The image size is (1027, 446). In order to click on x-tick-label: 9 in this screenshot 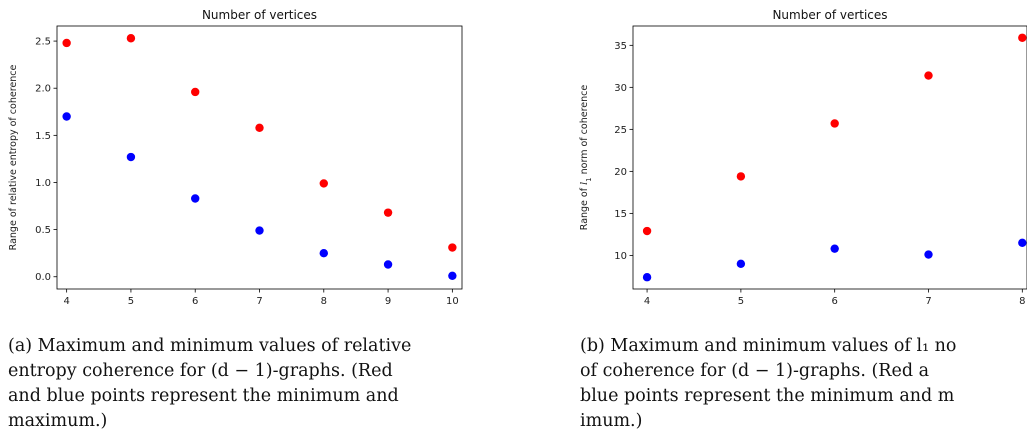, I will do `click(388, 300)`.